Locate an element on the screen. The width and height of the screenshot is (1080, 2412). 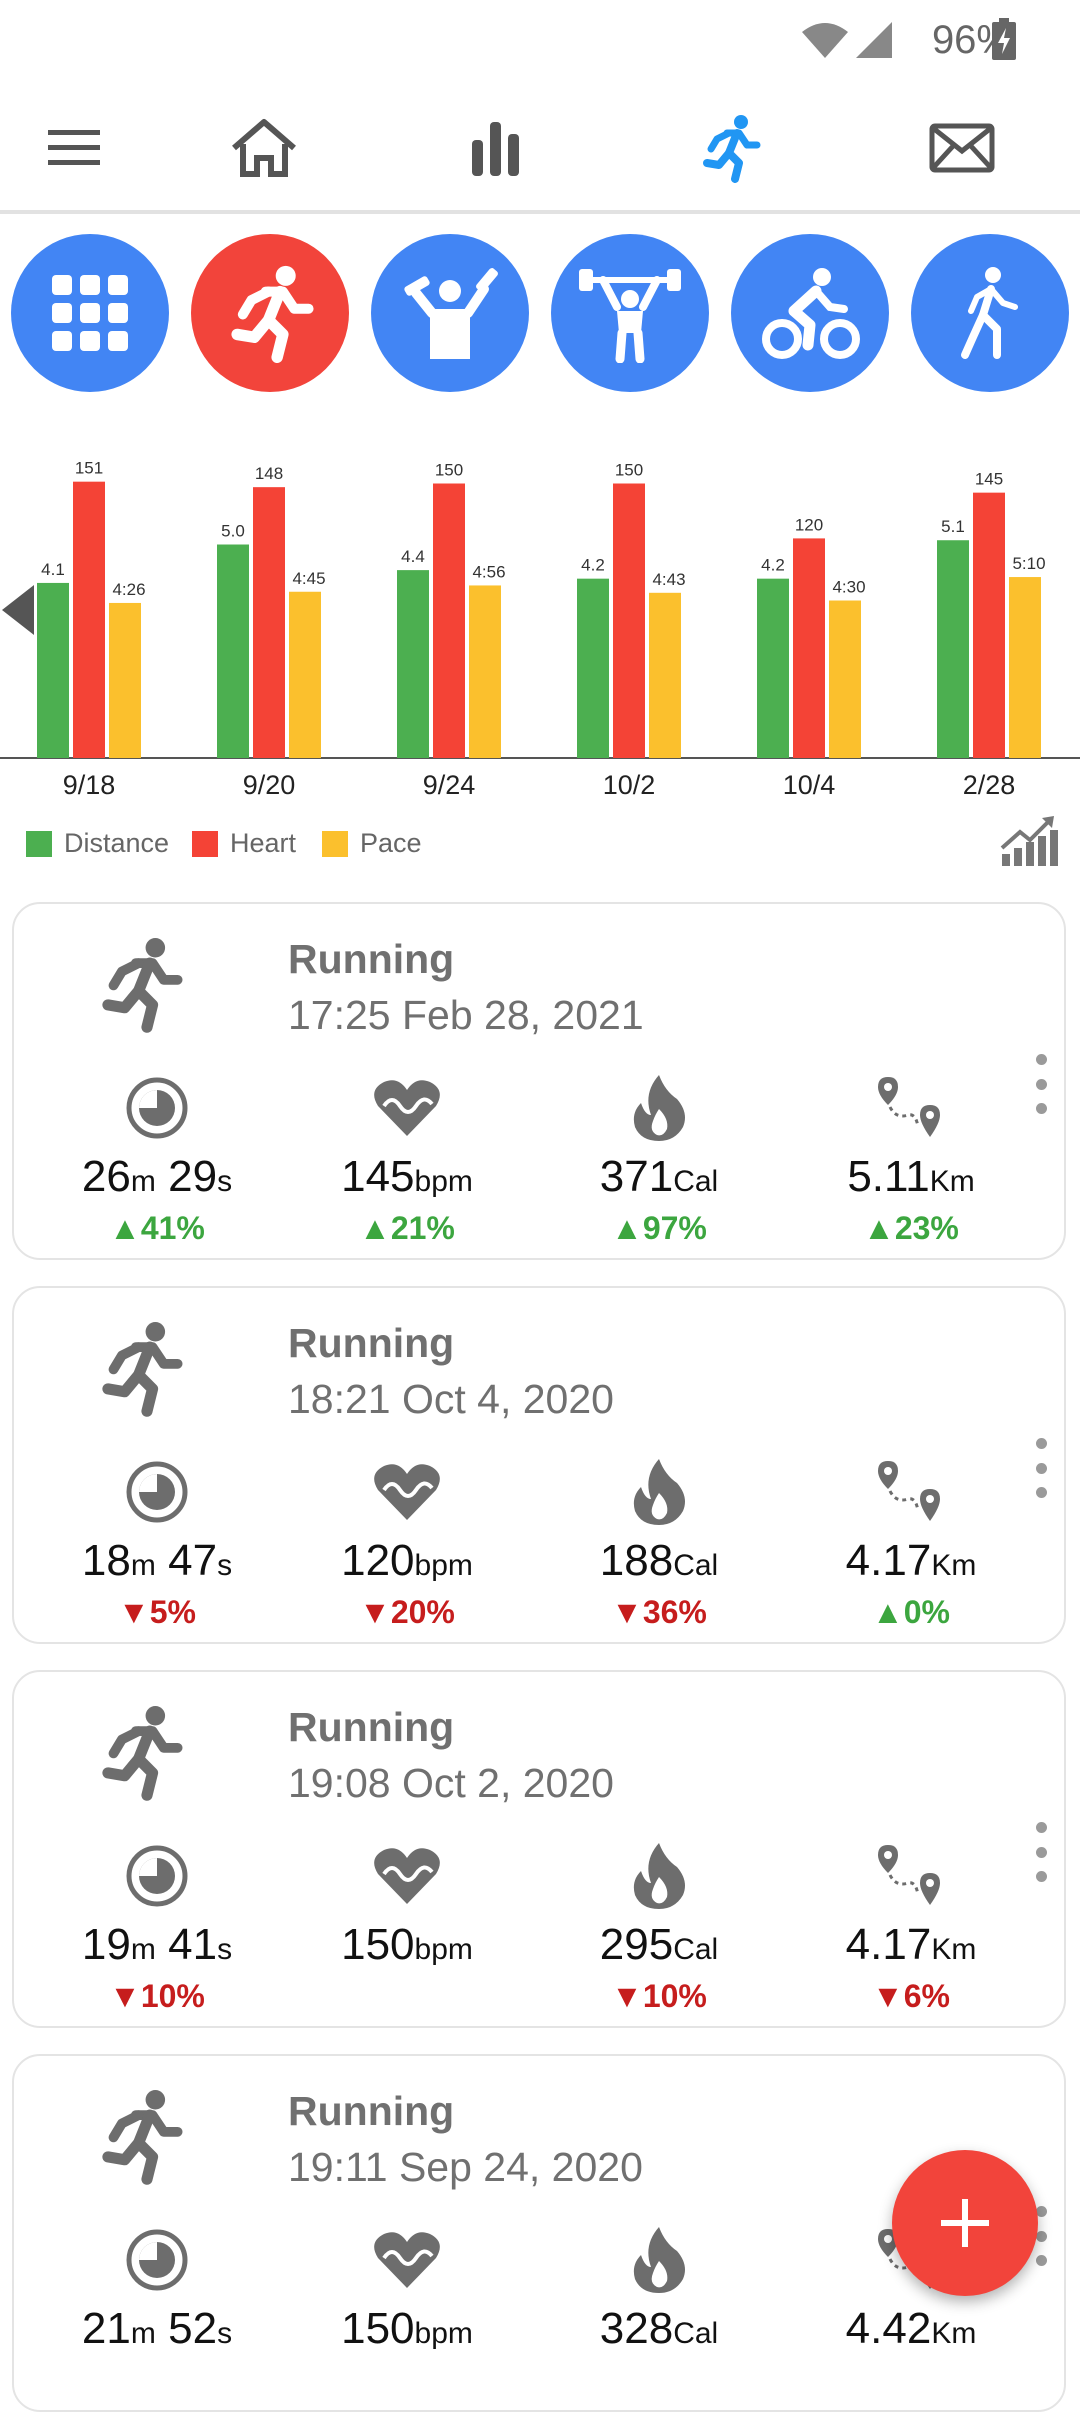
metric-change: ▲41% is located at coordinates (157, 1228).